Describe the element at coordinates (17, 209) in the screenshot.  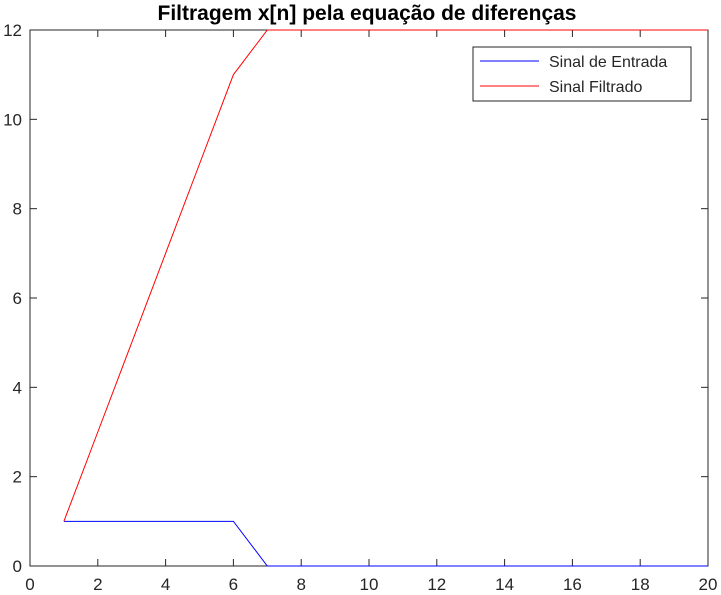
I see `y-tick-label: 8` at that location.